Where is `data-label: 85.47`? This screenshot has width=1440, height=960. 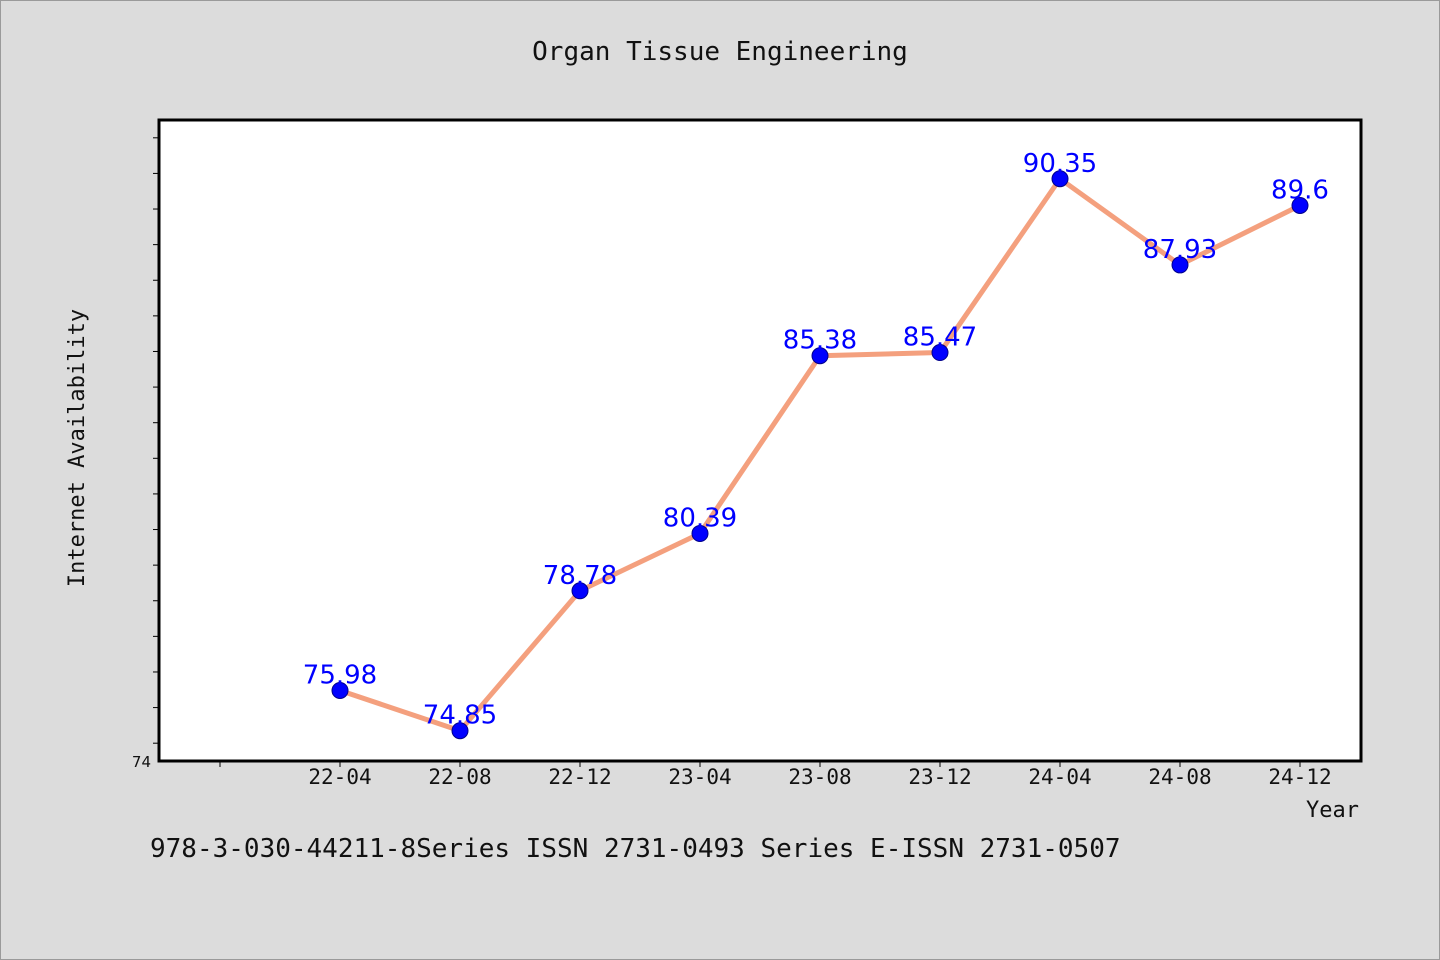
data-label: 85.47 is located at coordinates (940, 338).